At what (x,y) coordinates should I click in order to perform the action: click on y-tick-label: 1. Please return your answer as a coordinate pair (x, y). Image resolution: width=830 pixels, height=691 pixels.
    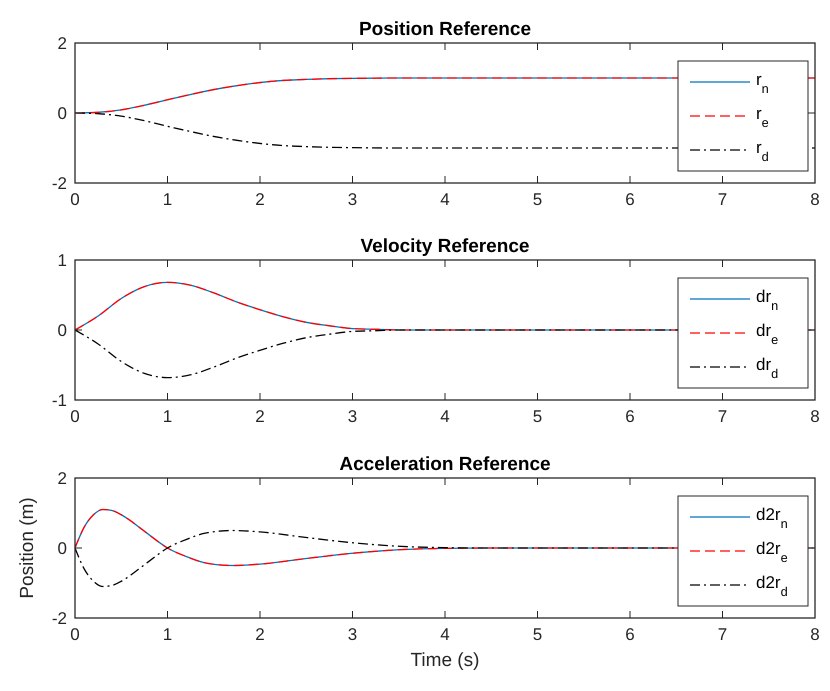
    Looking at the image, I should click on (62, 260).